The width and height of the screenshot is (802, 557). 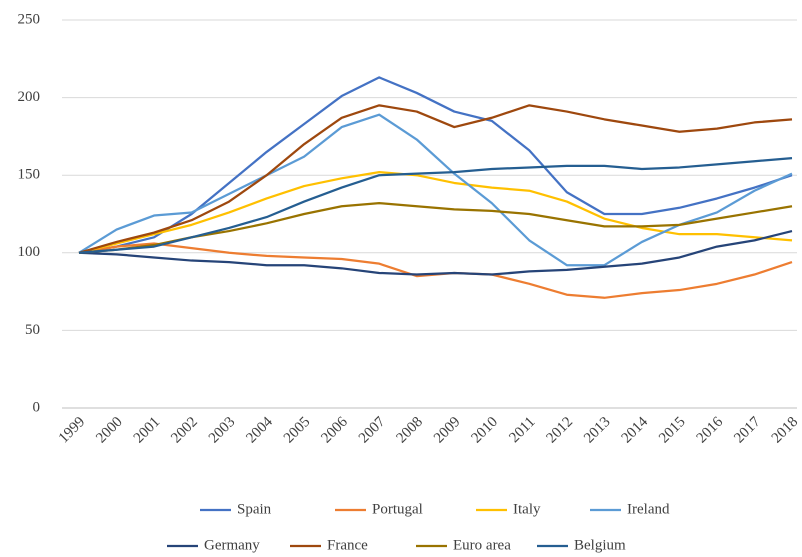 What do you see at coordinates (232, 545) in the screenshot?
I see `legend-label: Germany` at bounding box center [232, 545].